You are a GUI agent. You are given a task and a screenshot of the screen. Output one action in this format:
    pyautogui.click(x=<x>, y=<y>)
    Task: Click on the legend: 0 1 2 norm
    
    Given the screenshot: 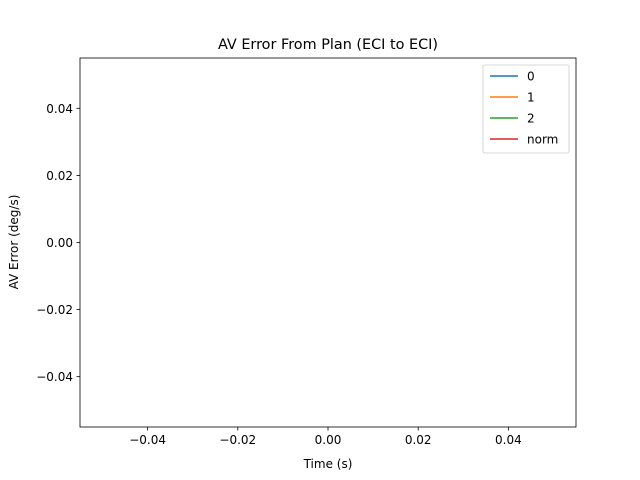 What is the action you would take?
    pyautogui.click(x=526, y=109)
    